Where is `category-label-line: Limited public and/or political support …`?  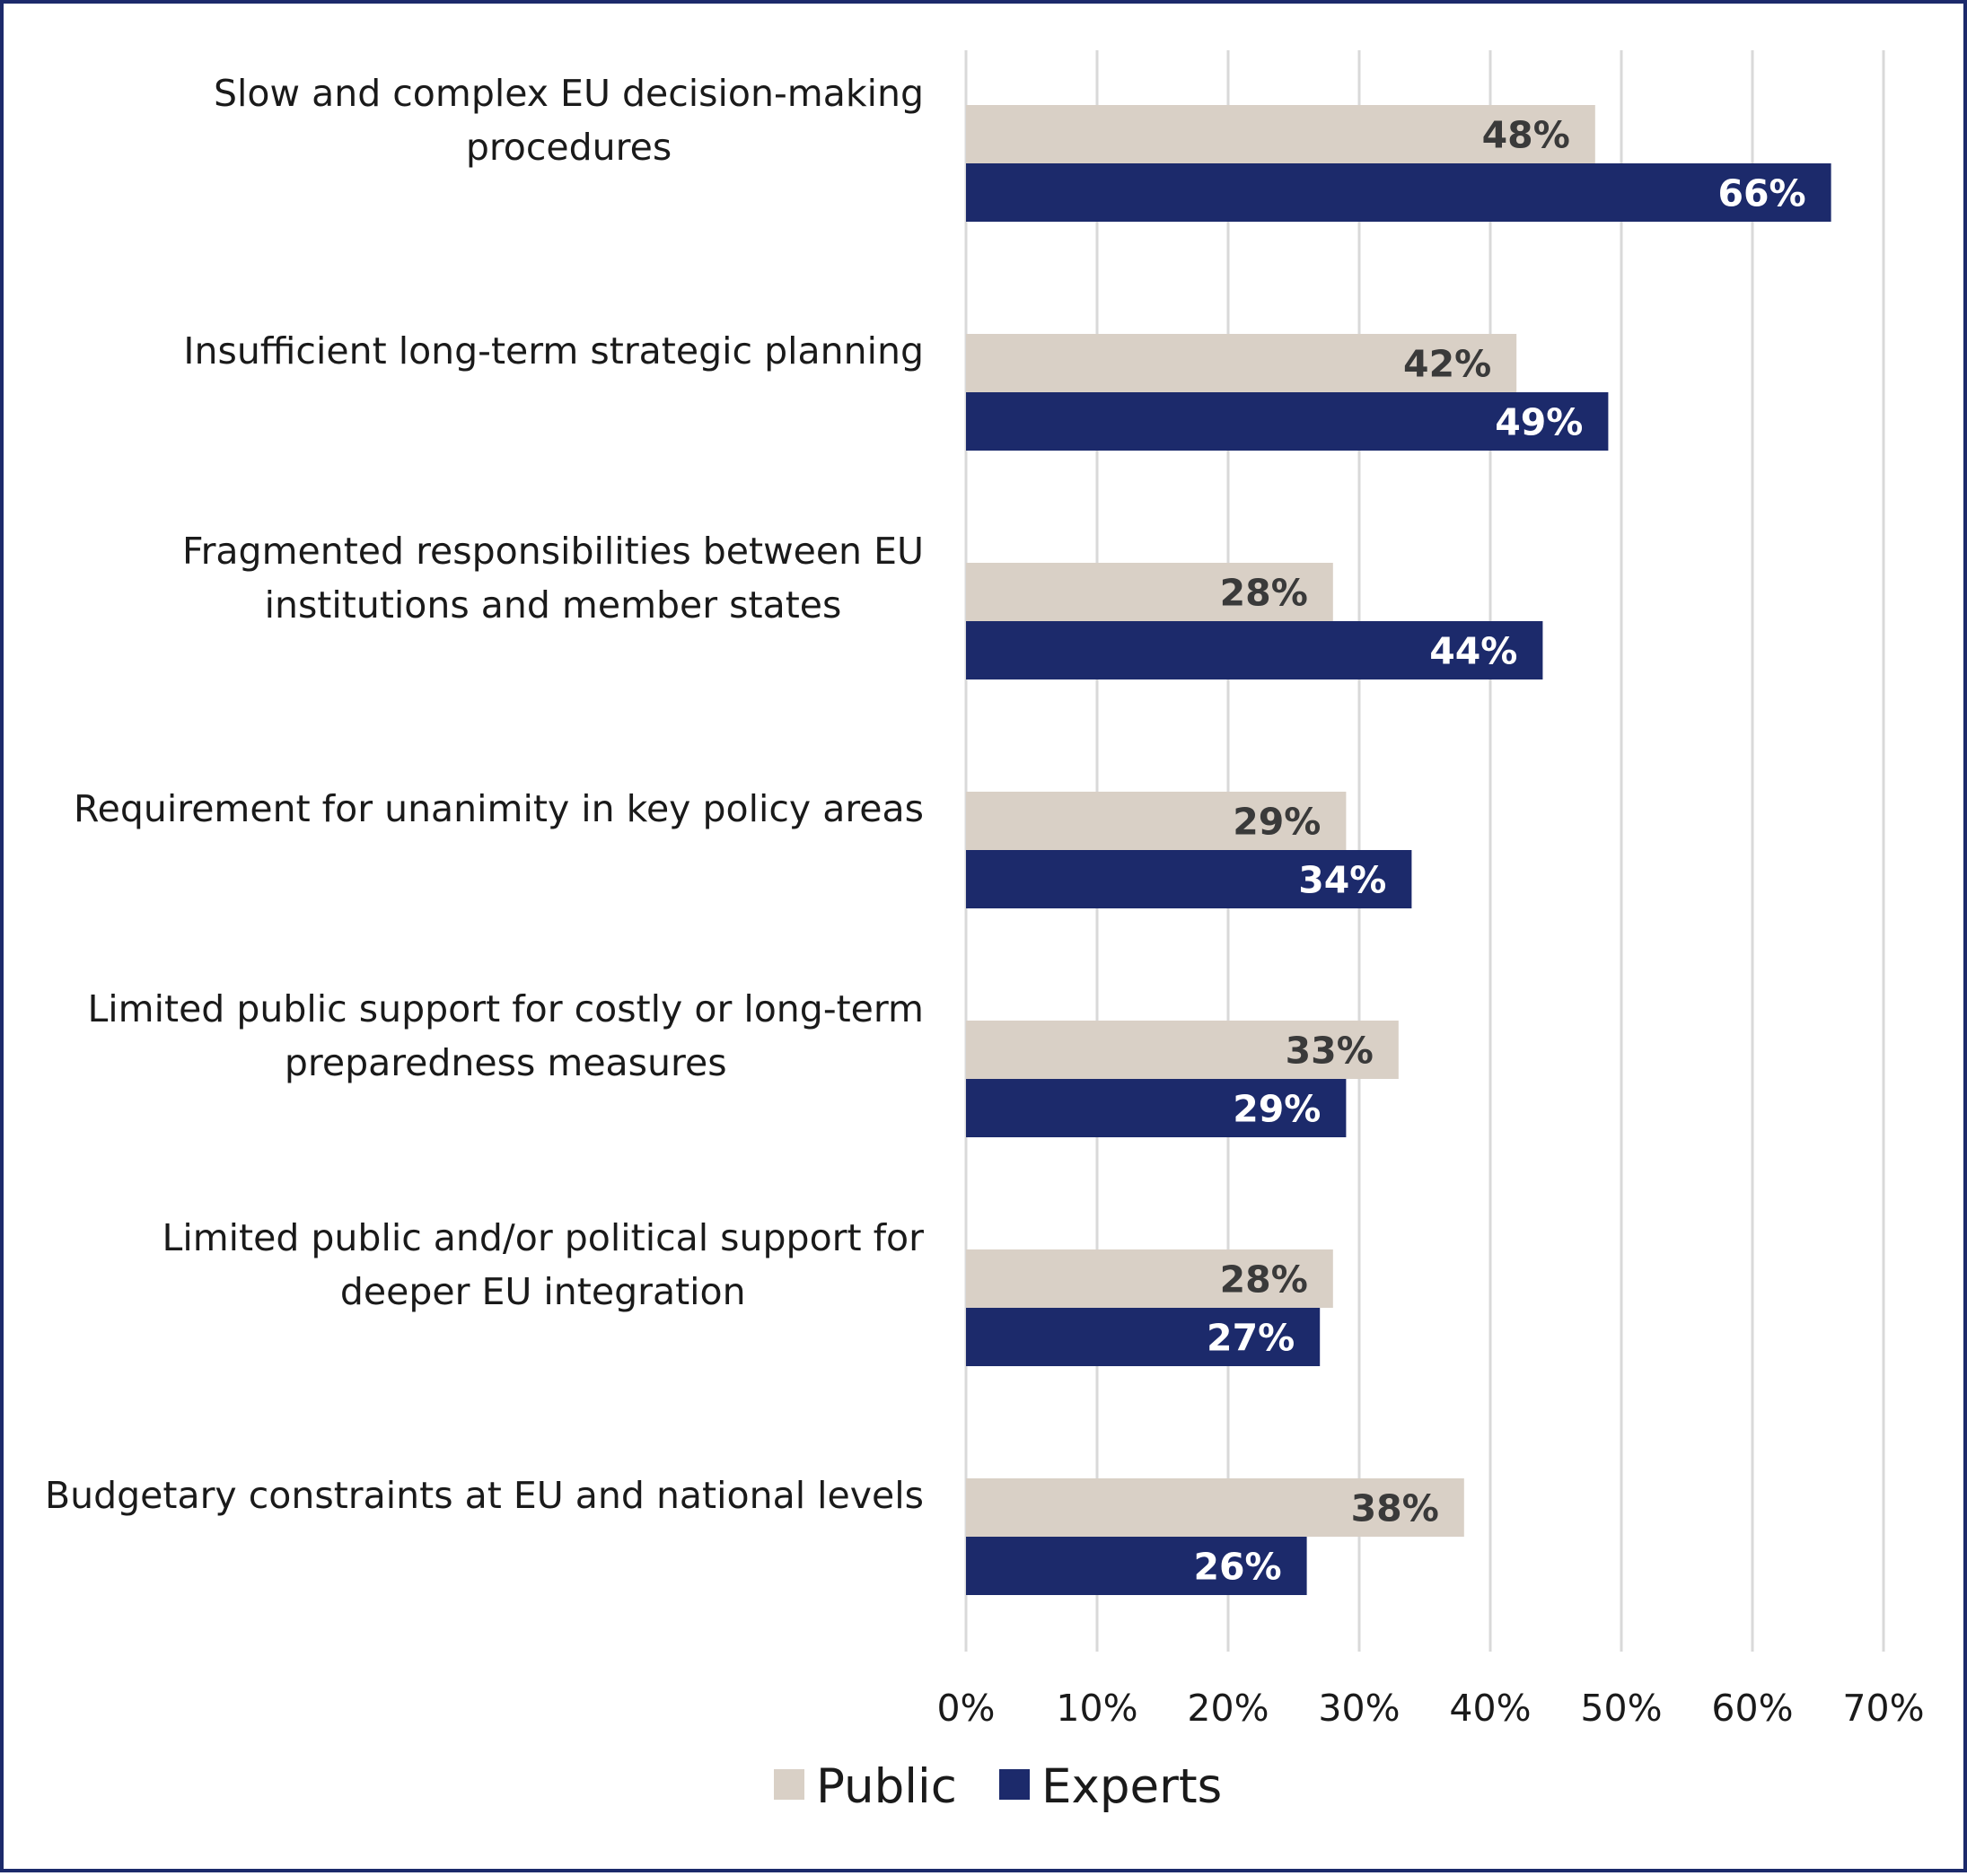 category-label-line: Limited public and/or political support … is located at coordinates (543, 1237).